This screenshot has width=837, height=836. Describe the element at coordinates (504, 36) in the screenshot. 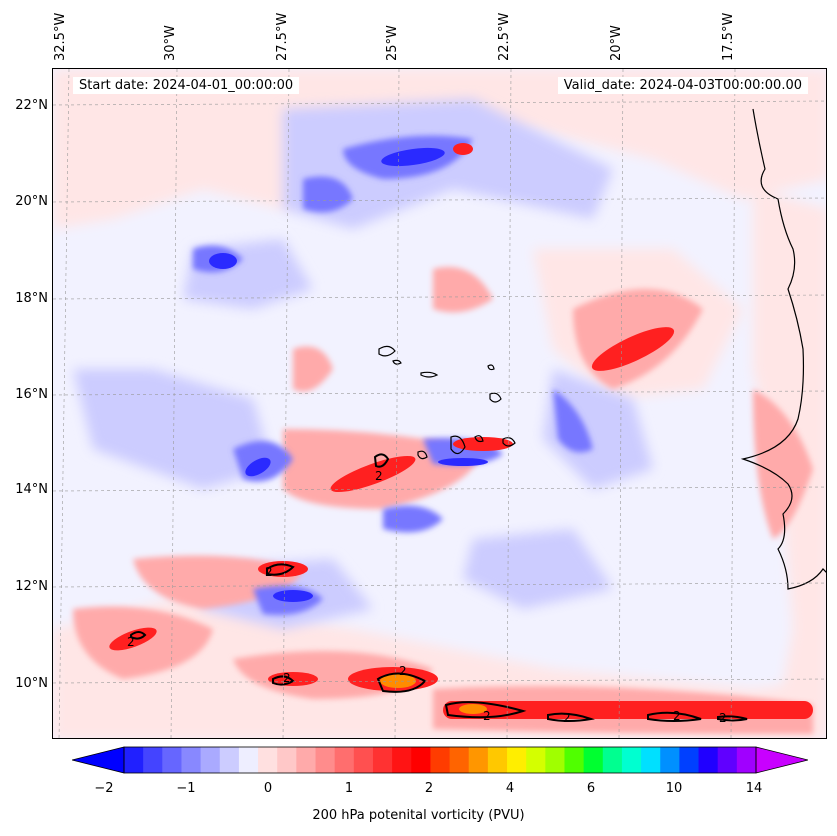

I see `lon-label-22-5w: 22.5°W` at that location.